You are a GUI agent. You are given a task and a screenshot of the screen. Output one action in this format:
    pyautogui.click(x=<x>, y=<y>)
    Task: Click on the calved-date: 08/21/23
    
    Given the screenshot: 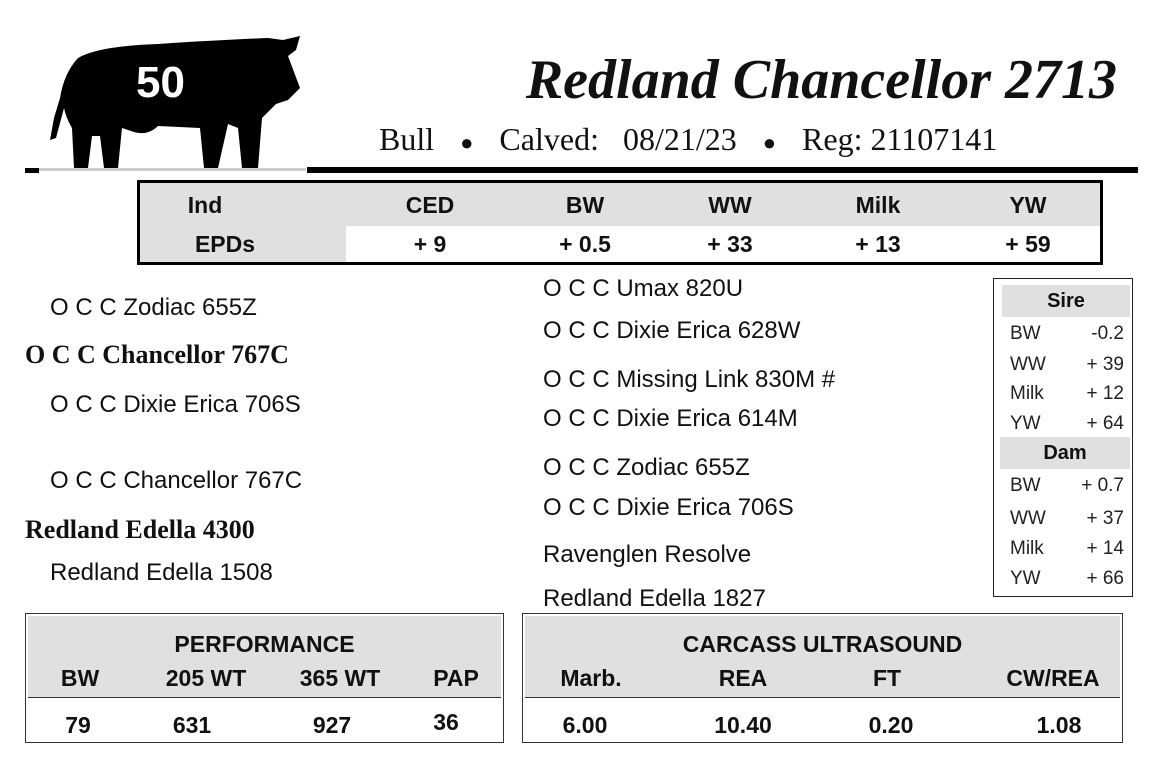 What is the action you would take?
    pyautogui.click(x=679, y=139)
    